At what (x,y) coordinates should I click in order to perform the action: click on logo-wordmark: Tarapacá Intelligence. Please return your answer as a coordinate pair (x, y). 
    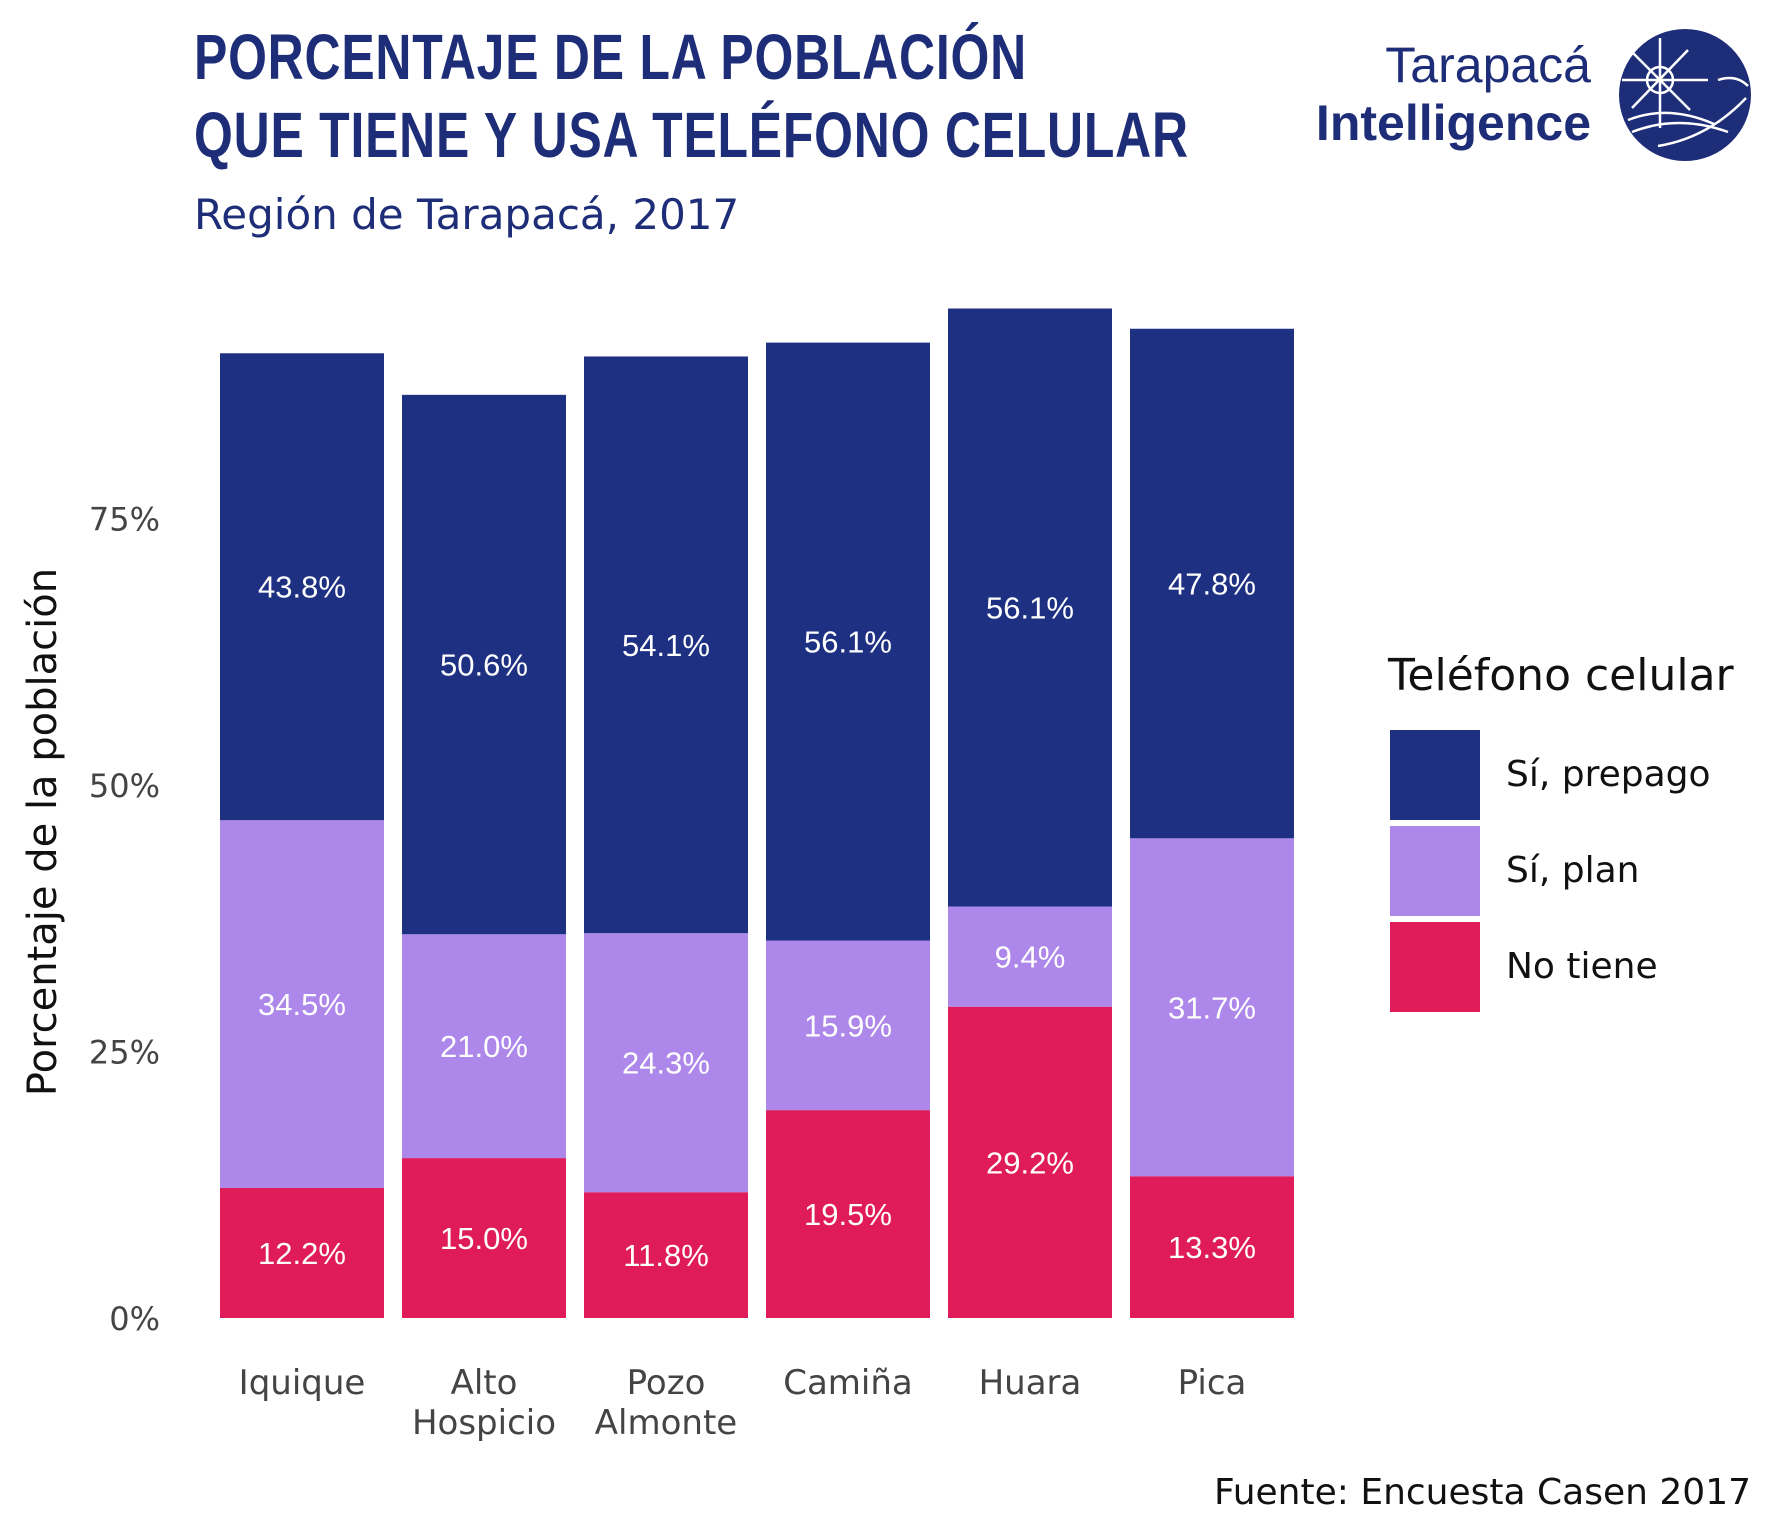
    Looking at the image, I should click on (1453, 94).